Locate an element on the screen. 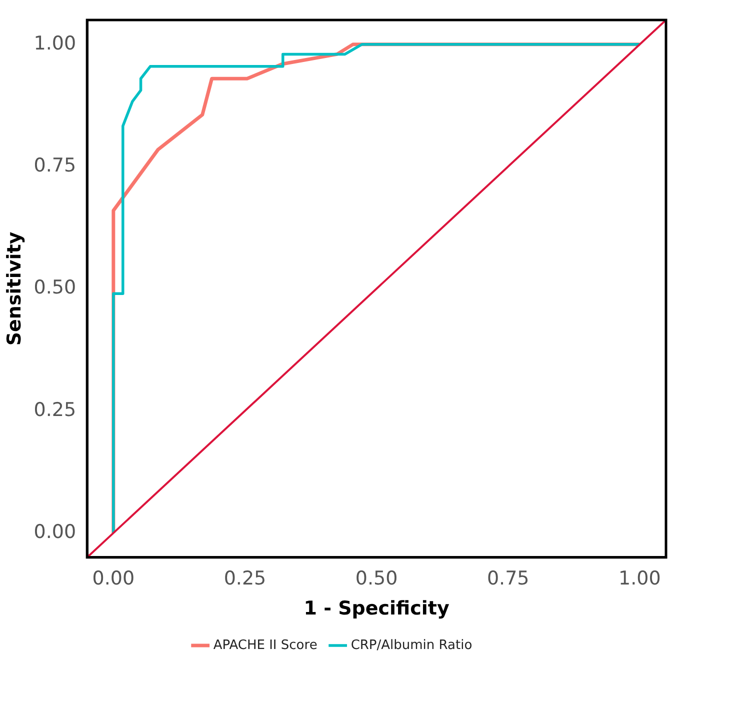  y-tick-label: 0.75 is located at coordinates (55, 165).